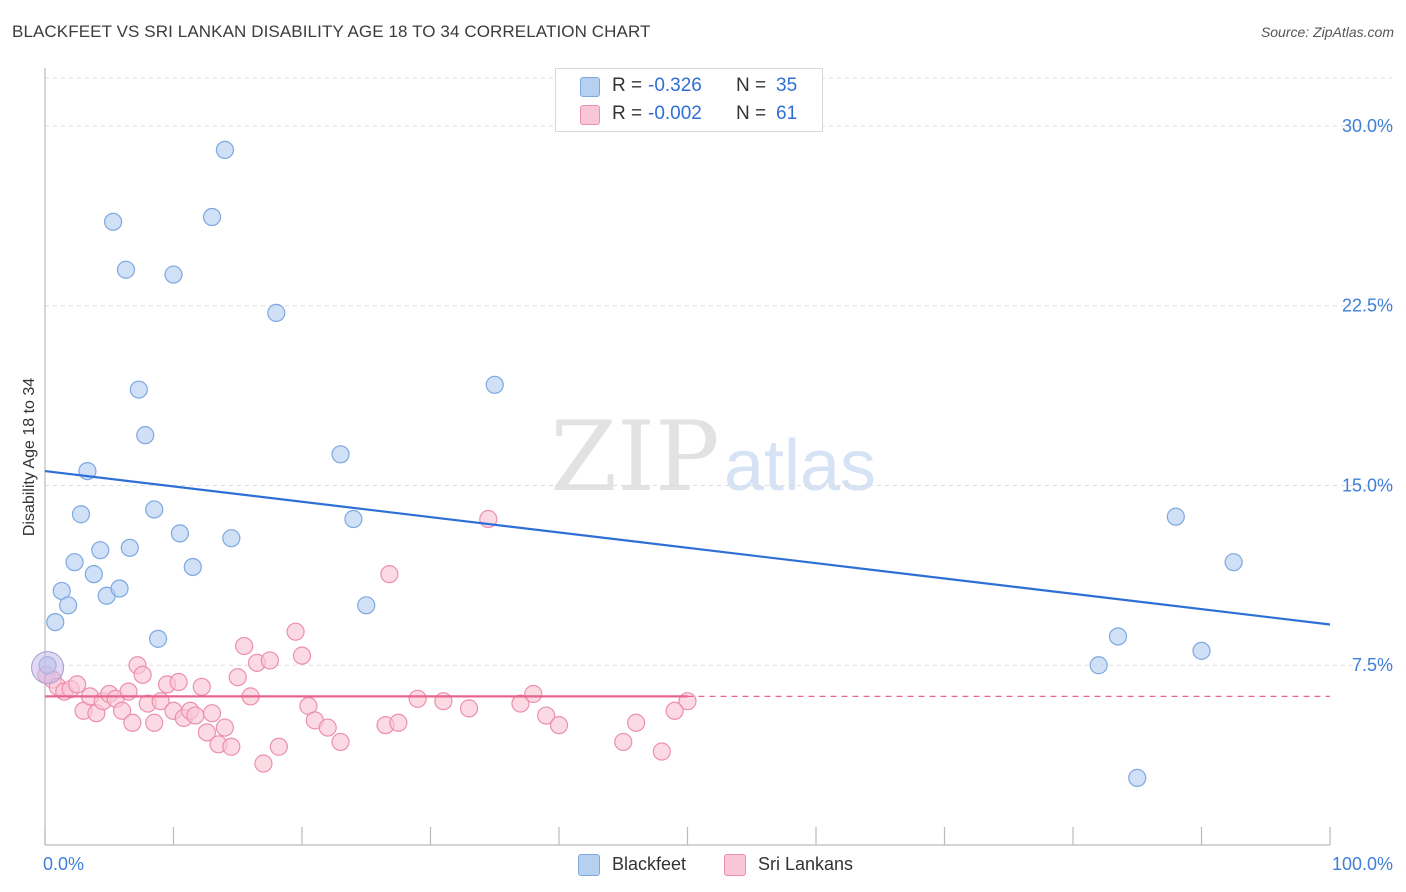 The image size is (1406, 892). What do you see at coordinates (649, 864) in the screenshot?
I see `legend-label: Blackfeet` at bounding box center [649, 864].